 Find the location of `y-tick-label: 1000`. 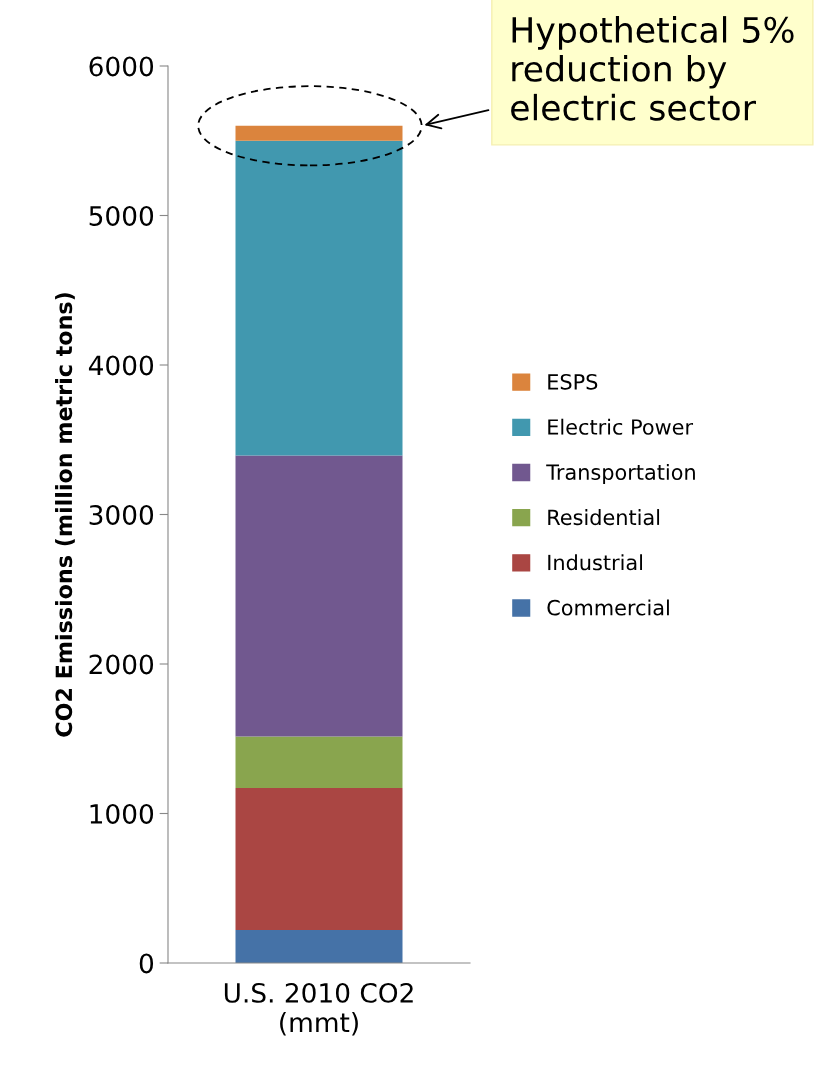

y-tick-label: 1000 is located at coordinates (122, 813).